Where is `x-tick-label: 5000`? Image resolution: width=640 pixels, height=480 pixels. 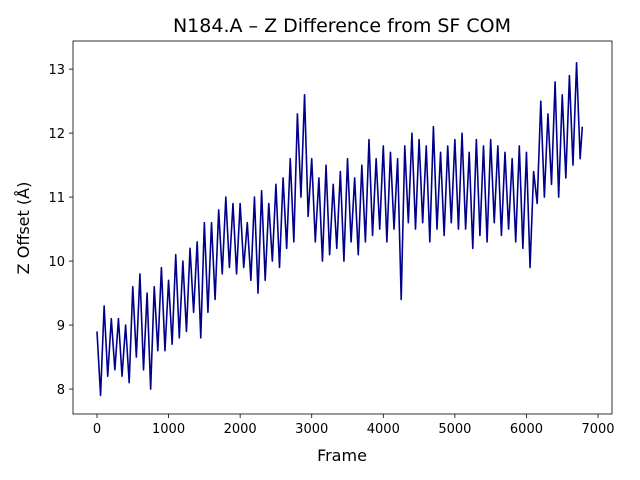 x-tick-label: 5000 is located at coordinates (454, 429).